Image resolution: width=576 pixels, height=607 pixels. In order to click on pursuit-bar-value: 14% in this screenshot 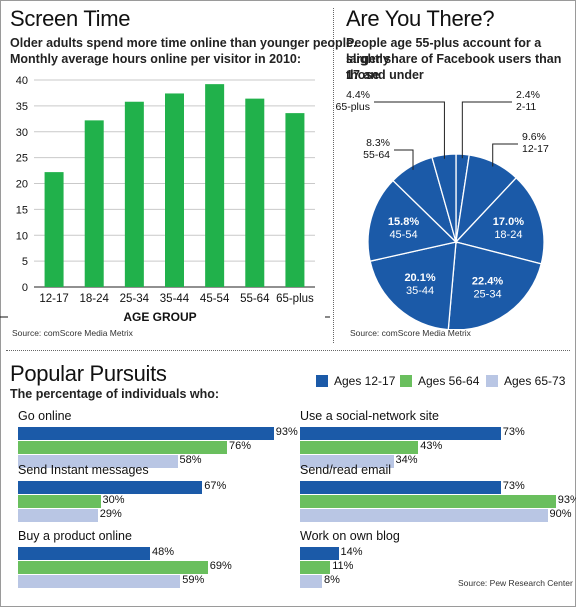, I will do `click(351, 552)`.